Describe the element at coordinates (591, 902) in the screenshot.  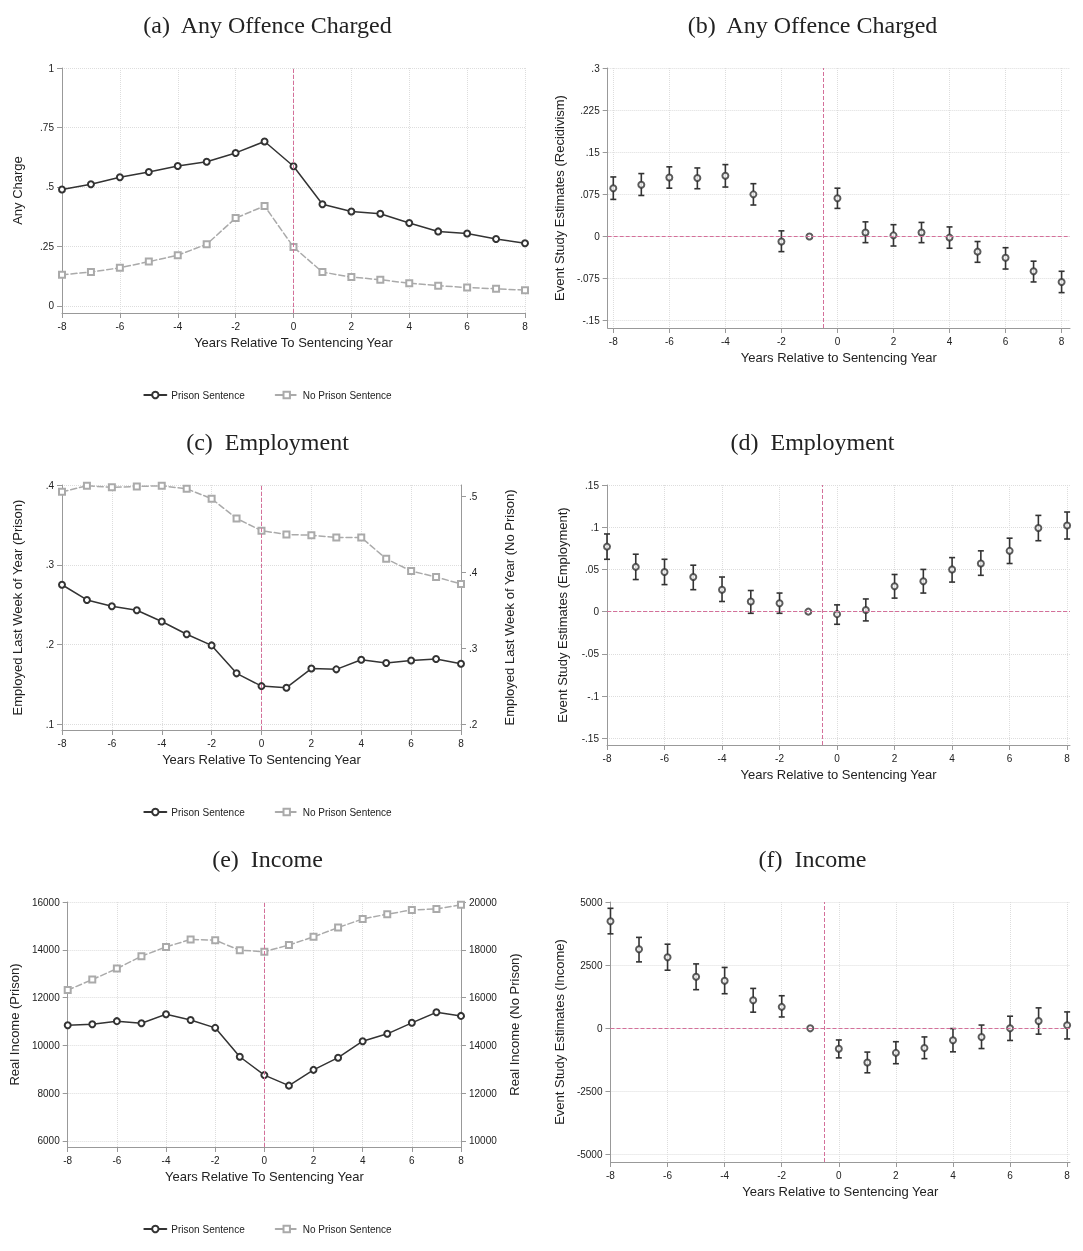
I see `y-tick-label: 5000` at that location.